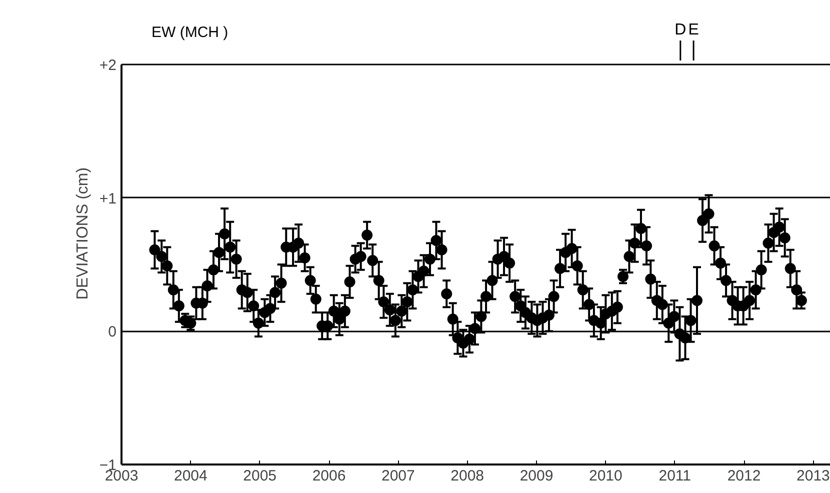 The image size is (830, 493). What do you see at coordinates (537, 476) in the screenshot?
I see `x-tick-label: 2009` at bounding box center [537, 476].